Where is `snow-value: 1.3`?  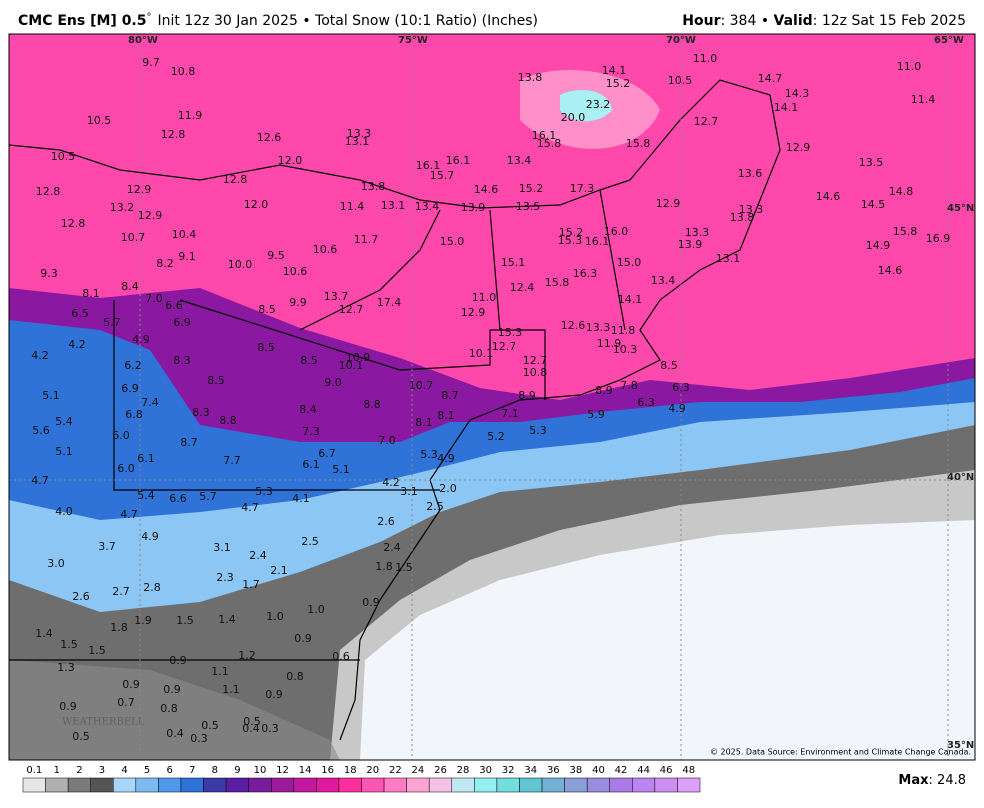 snow-value: 1.3 is located at coordinates (66, 667).